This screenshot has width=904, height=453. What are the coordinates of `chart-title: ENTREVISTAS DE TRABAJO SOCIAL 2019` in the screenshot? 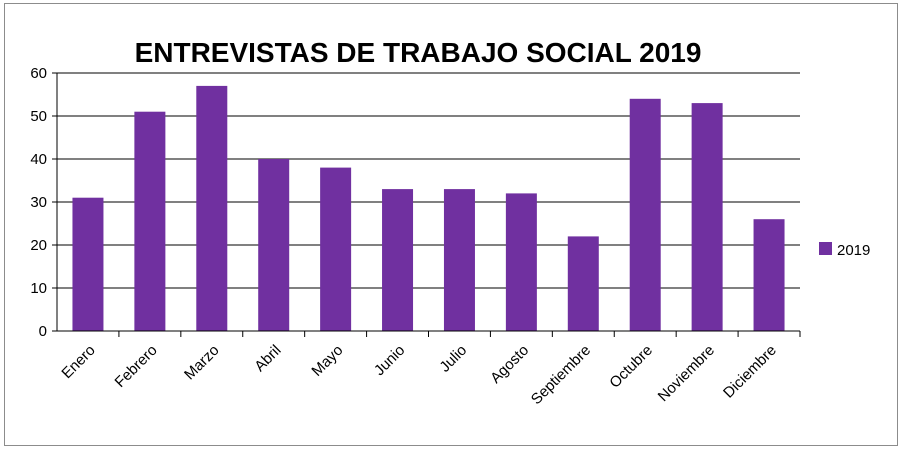 It's located at (418, 52).